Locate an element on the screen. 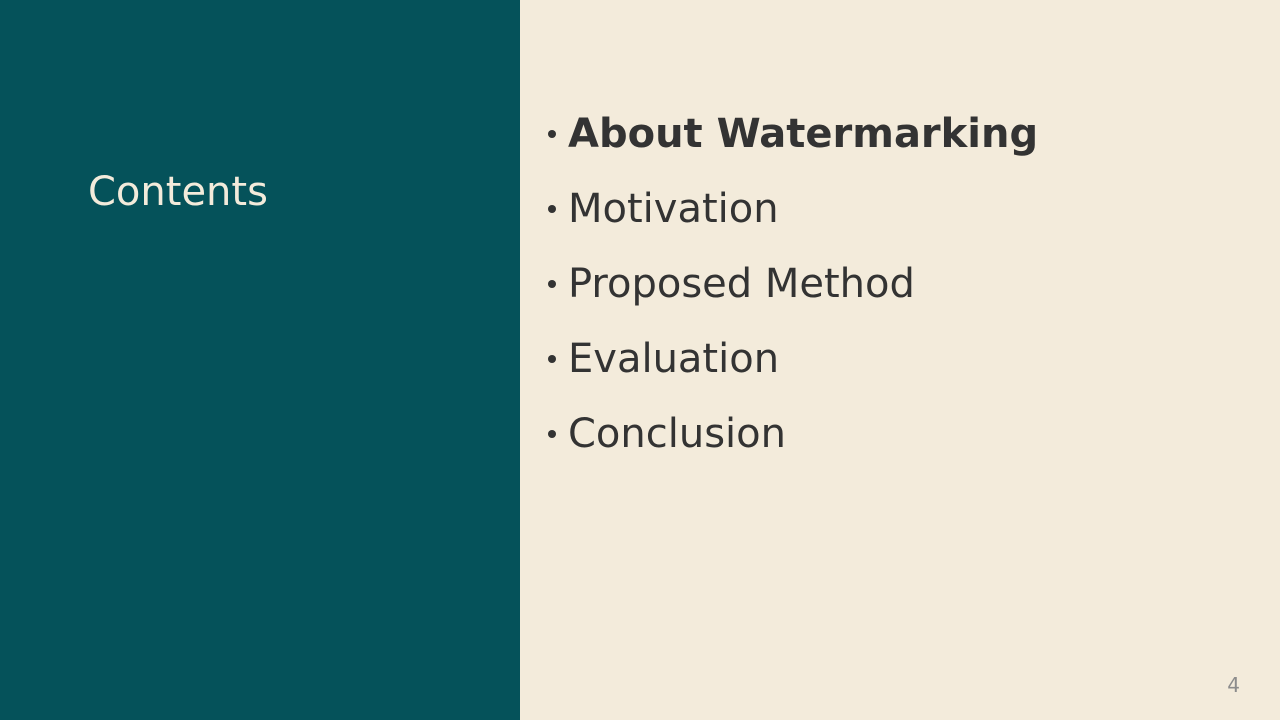 The width and height of the screenshot is (1280, 720). slide-title: Contents is located at coordinates (178, 192).